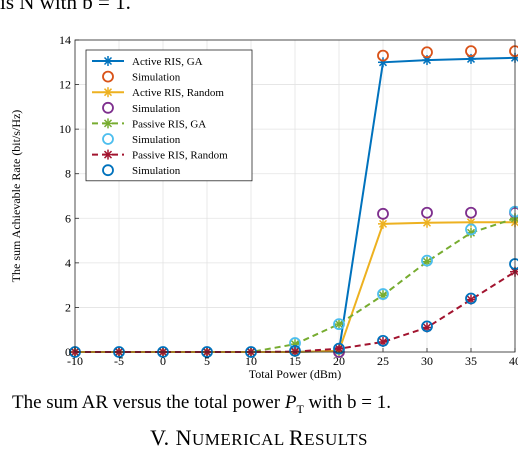 Image resolution: width=518 pixels, height=456 pixels. What do you see at coordinates (207, 361) in the screenshot?
I see `x-tick-label: 5` at bounding box center [207, 361].